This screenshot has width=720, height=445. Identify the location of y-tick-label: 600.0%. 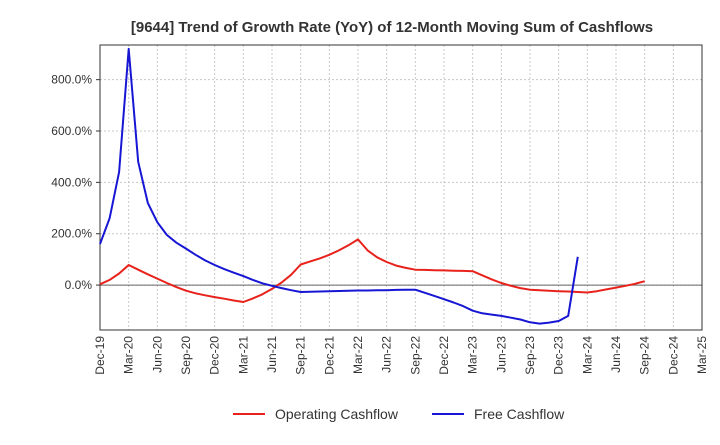
(71, 131).